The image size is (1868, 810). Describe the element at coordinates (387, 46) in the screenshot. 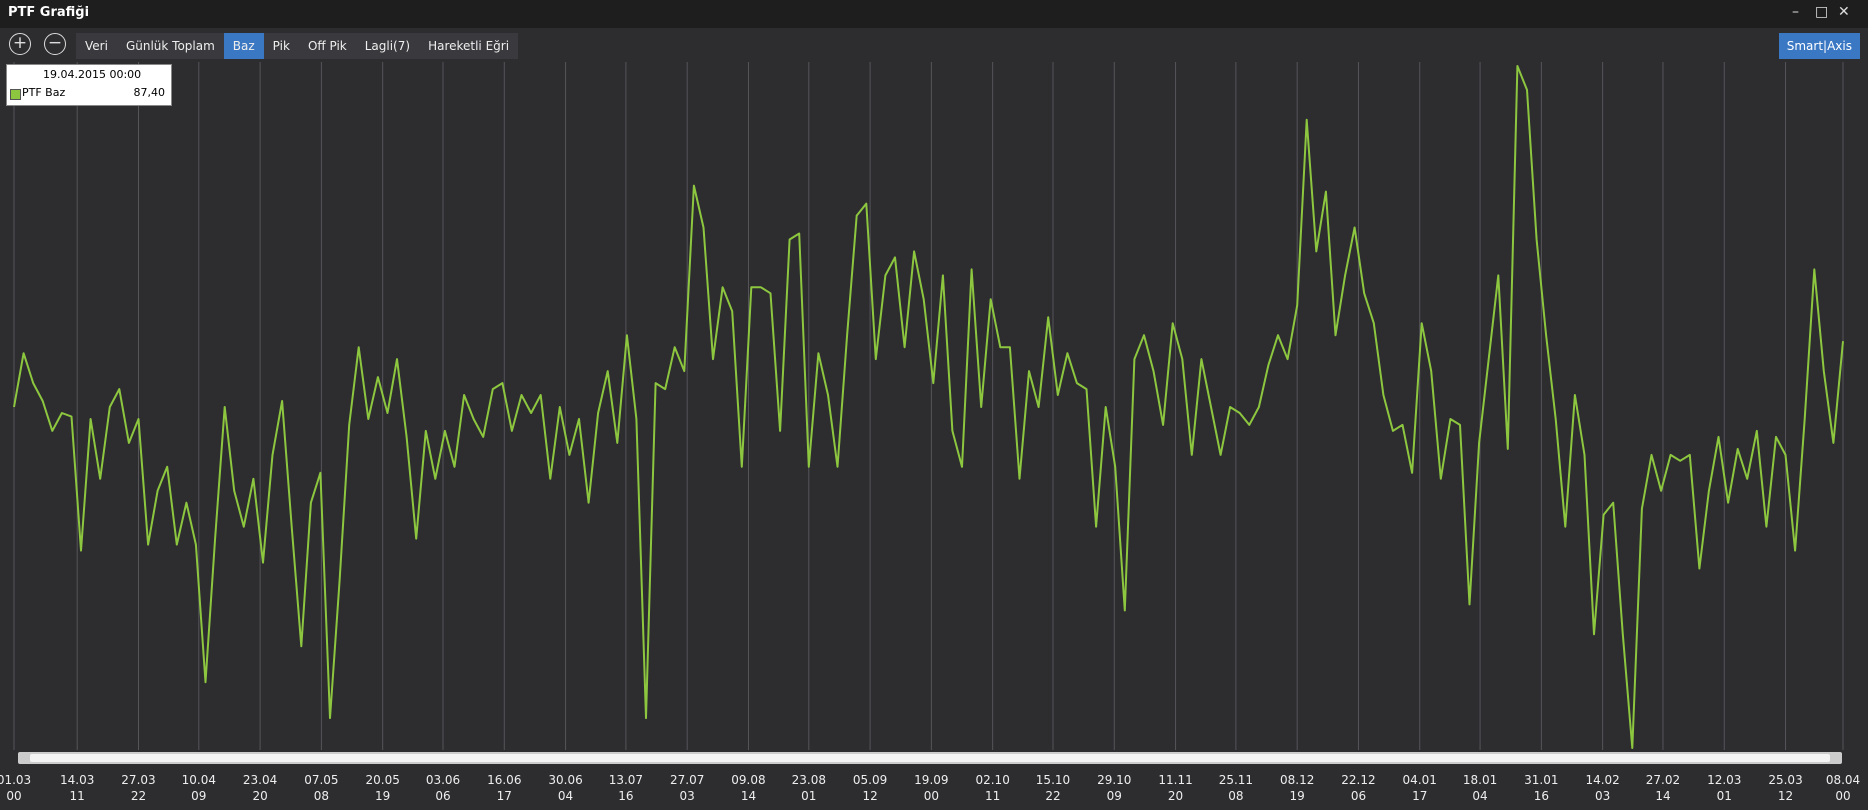

I see `toolbar-button: Lagli(7)` at that location.